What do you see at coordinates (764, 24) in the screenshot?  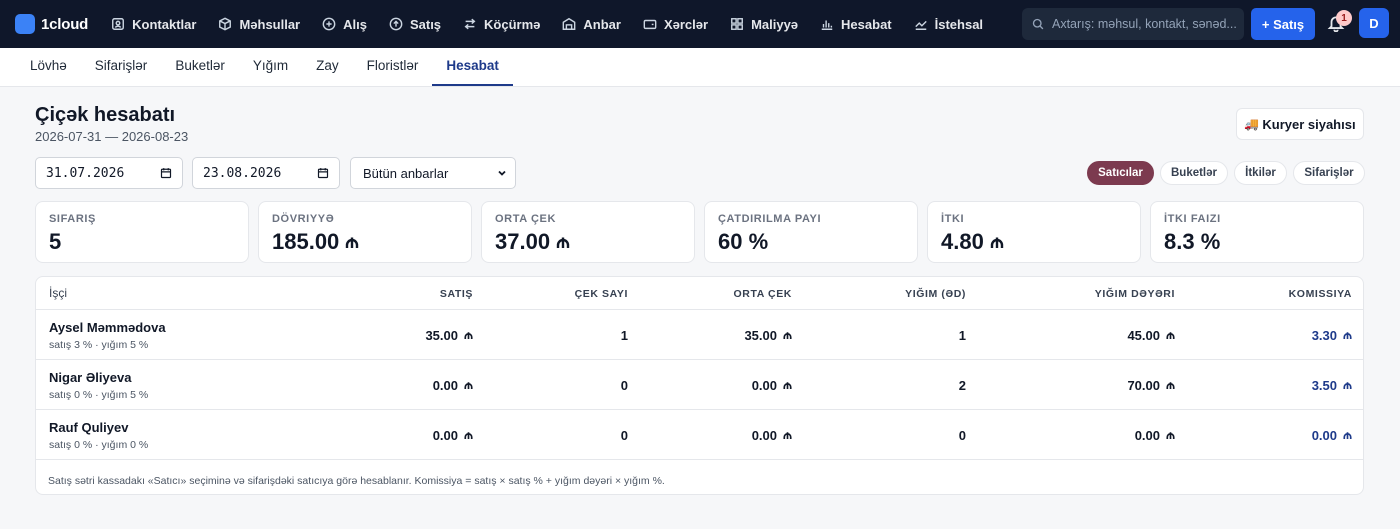 I see `nav-item-finance: Maliyyə` at bounding box center [764, 24].